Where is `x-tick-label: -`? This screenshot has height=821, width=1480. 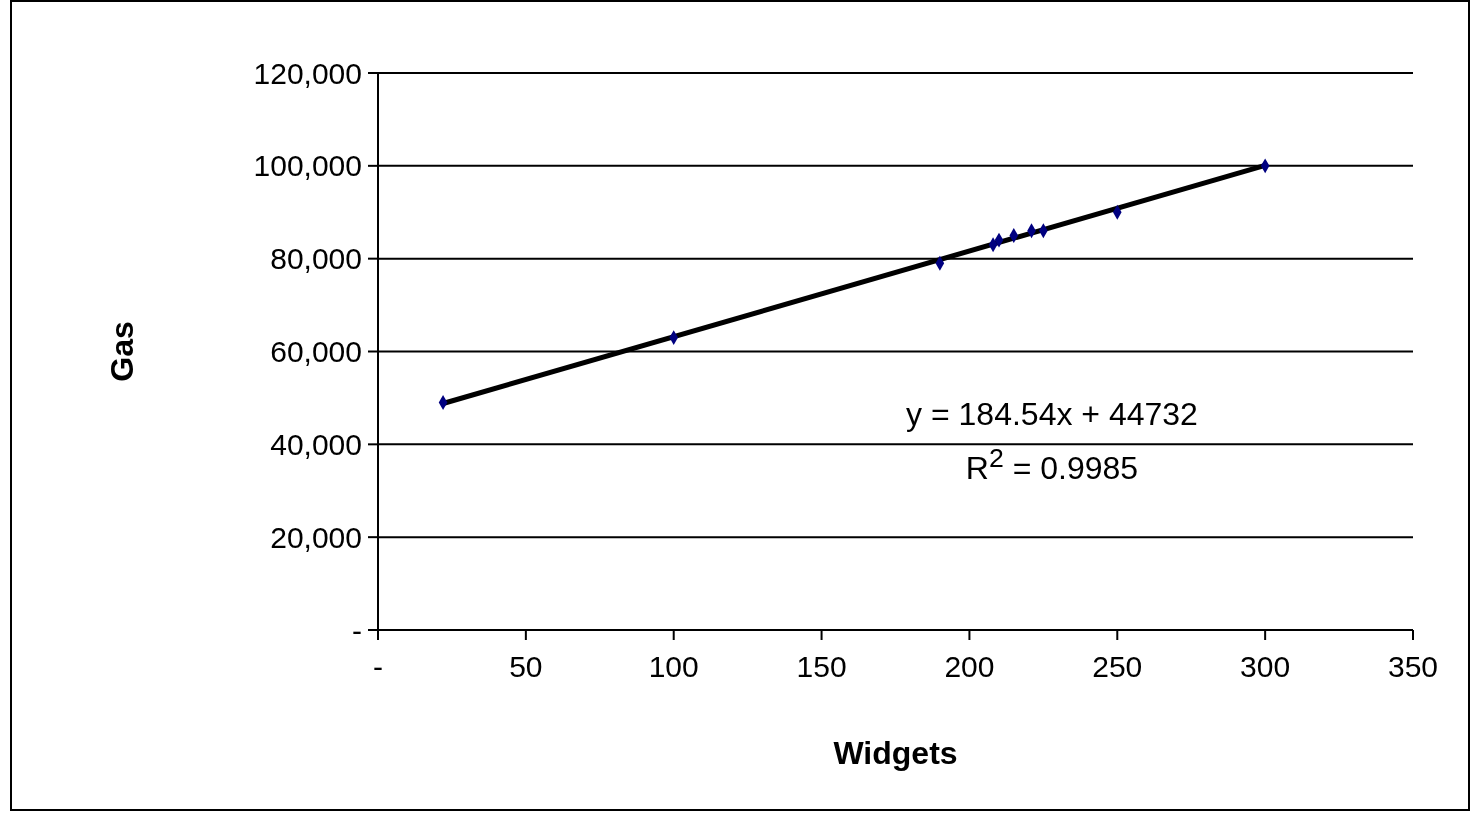
x-tick-label: - is located at coordinates (378, 667).